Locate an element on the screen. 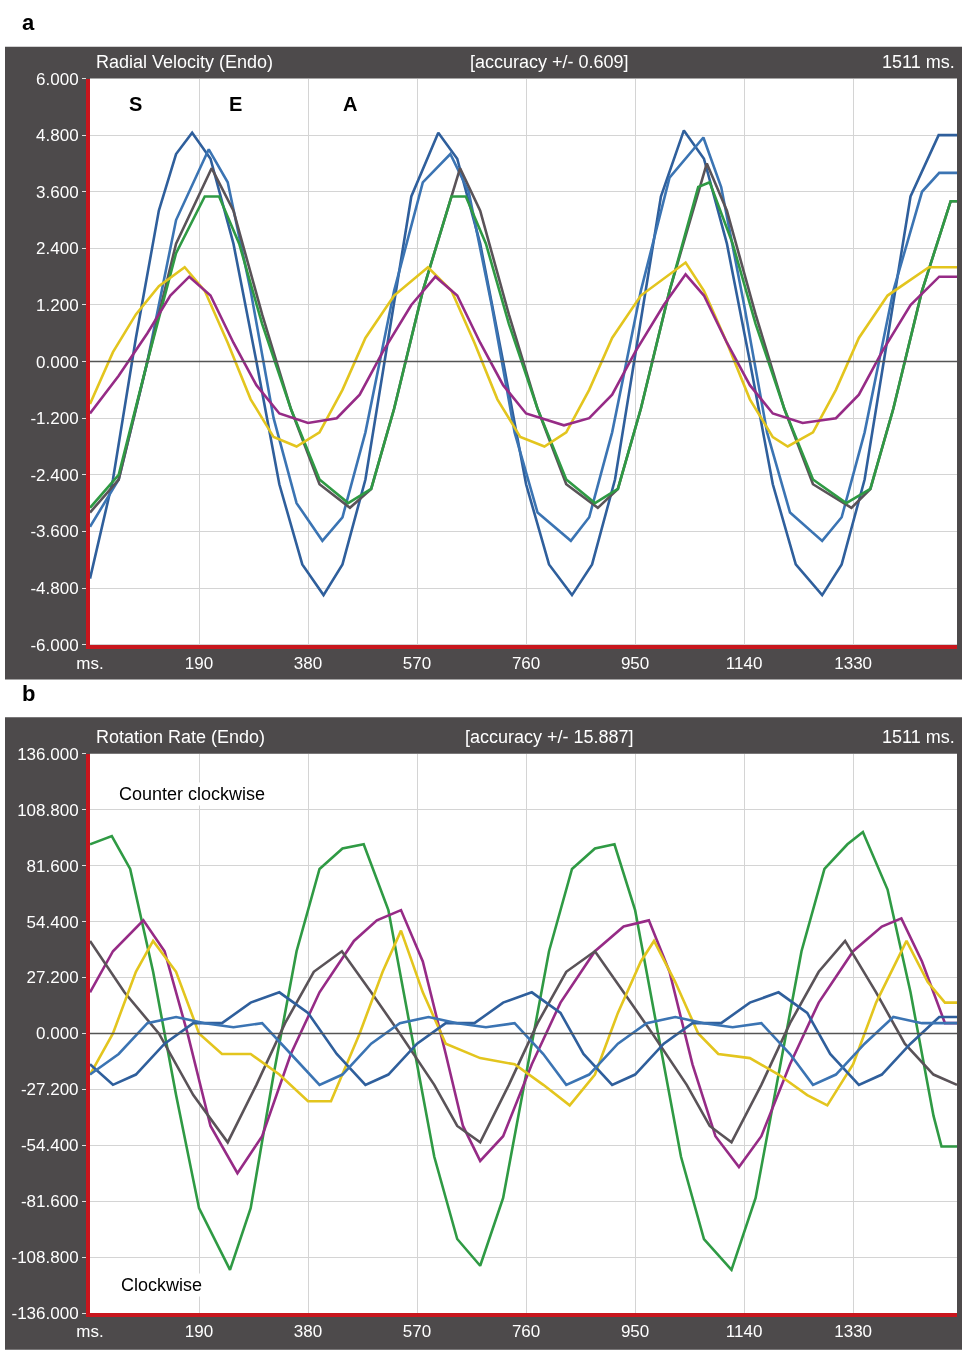 The image size is (962, 1353). annotation: E is located at coordinates (236, 104).